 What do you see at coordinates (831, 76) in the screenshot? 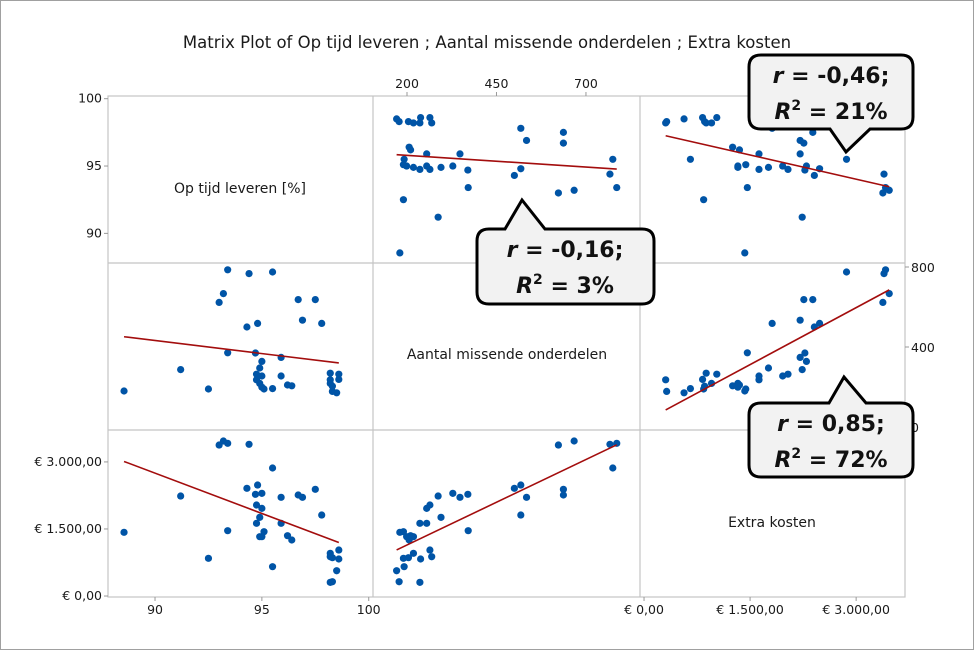
I see `callout-r: r = -0,46;` at bounding box center [831, 76].